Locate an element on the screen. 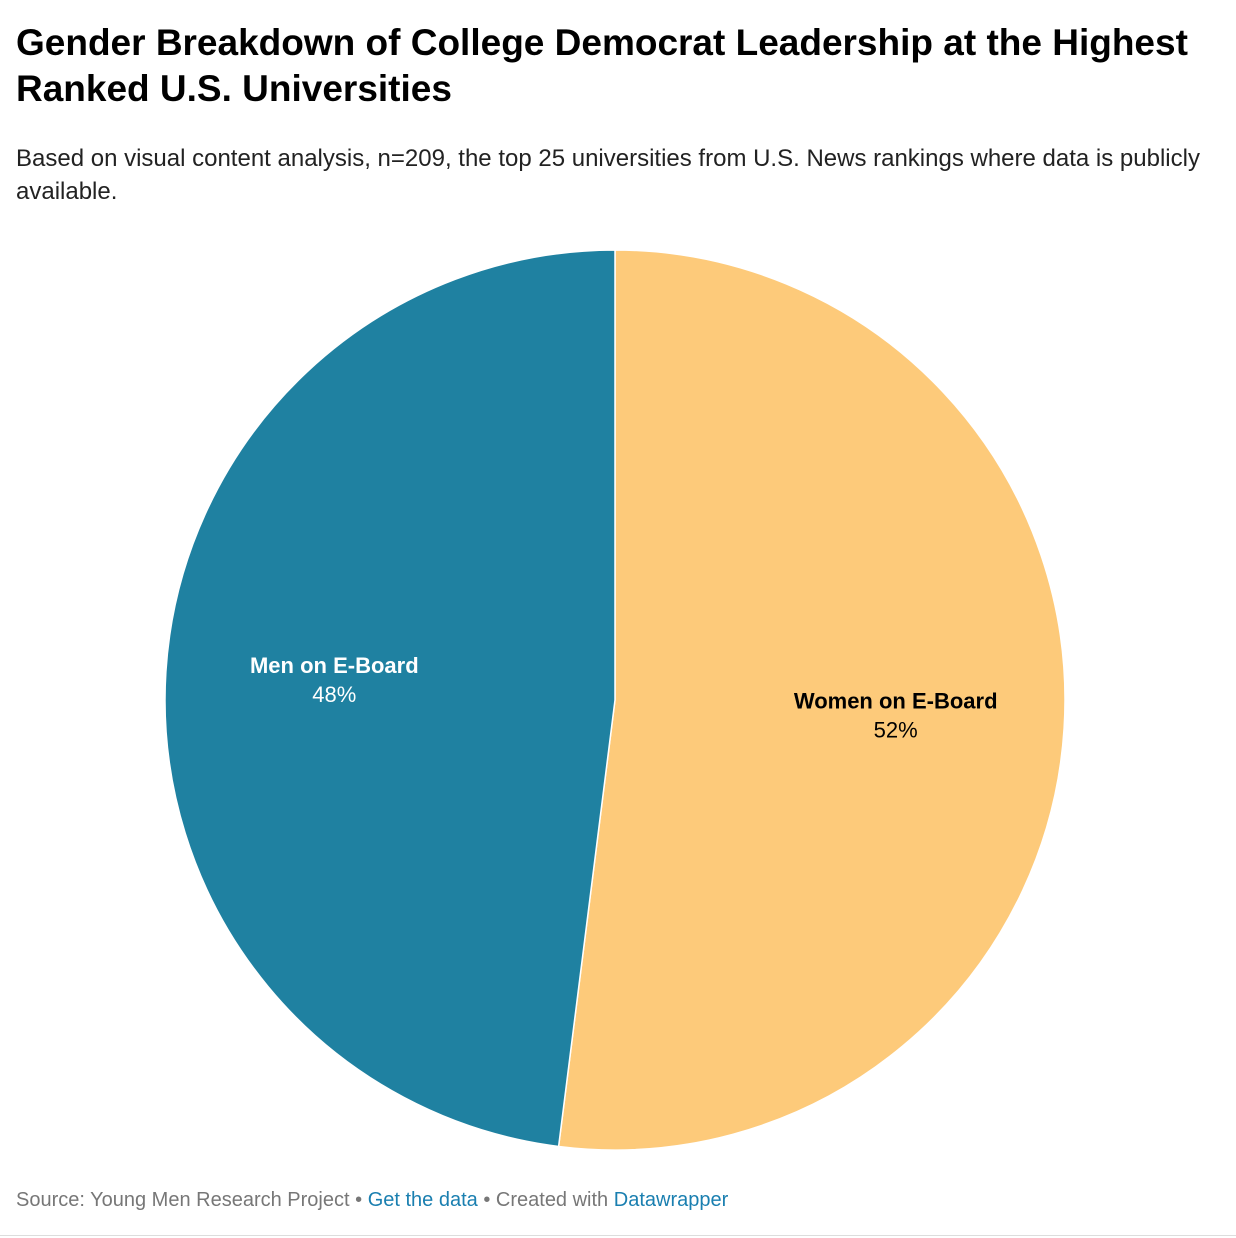  source: Source: Young Men Research Project is located at coordinates (183, 1200).